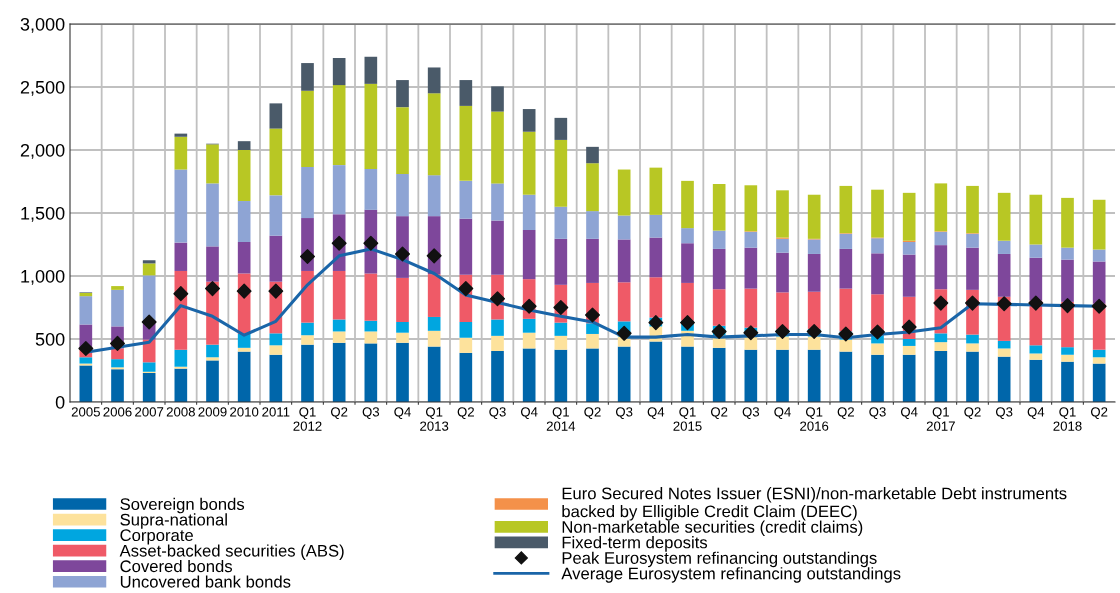  What do you see at coordinates (60, 402) in the screenshot?
I see `y-tick-label: 0` at bounding box center [60, 402].